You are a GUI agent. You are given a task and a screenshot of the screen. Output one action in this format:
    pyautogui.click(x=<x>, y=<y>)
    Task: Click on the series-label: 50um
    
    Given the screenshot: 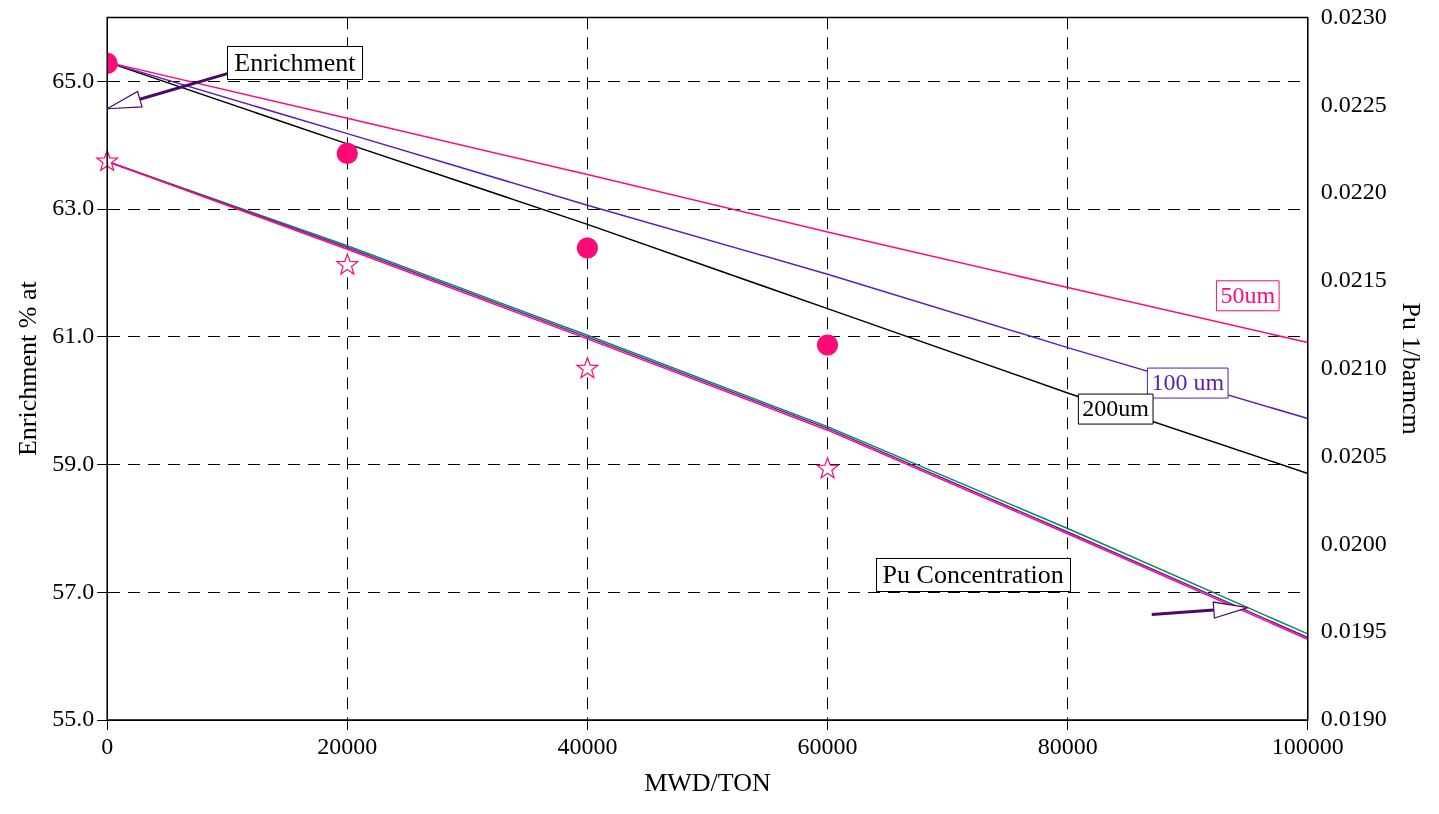 What is the action you would take?
    pyautogui.click(x=1248, y=295)
    